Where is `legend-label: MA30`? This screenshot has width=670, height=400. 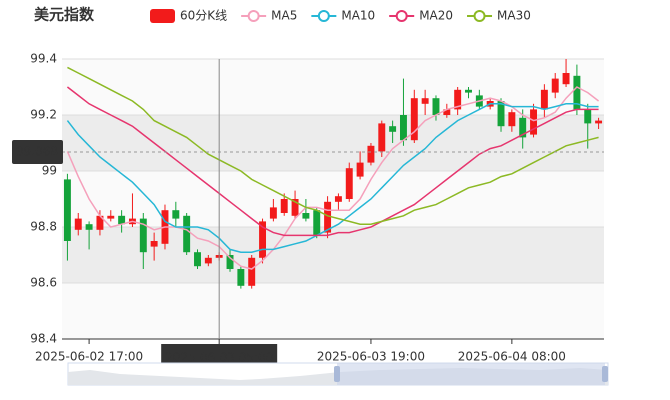
legend-label: MA30 is located at coordinates (514, 16).